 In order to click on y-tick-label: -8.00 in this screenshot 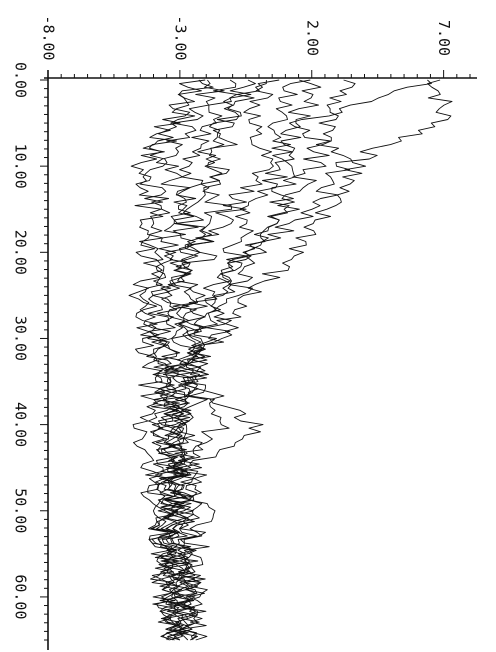, I will do `click(49, 37)`.